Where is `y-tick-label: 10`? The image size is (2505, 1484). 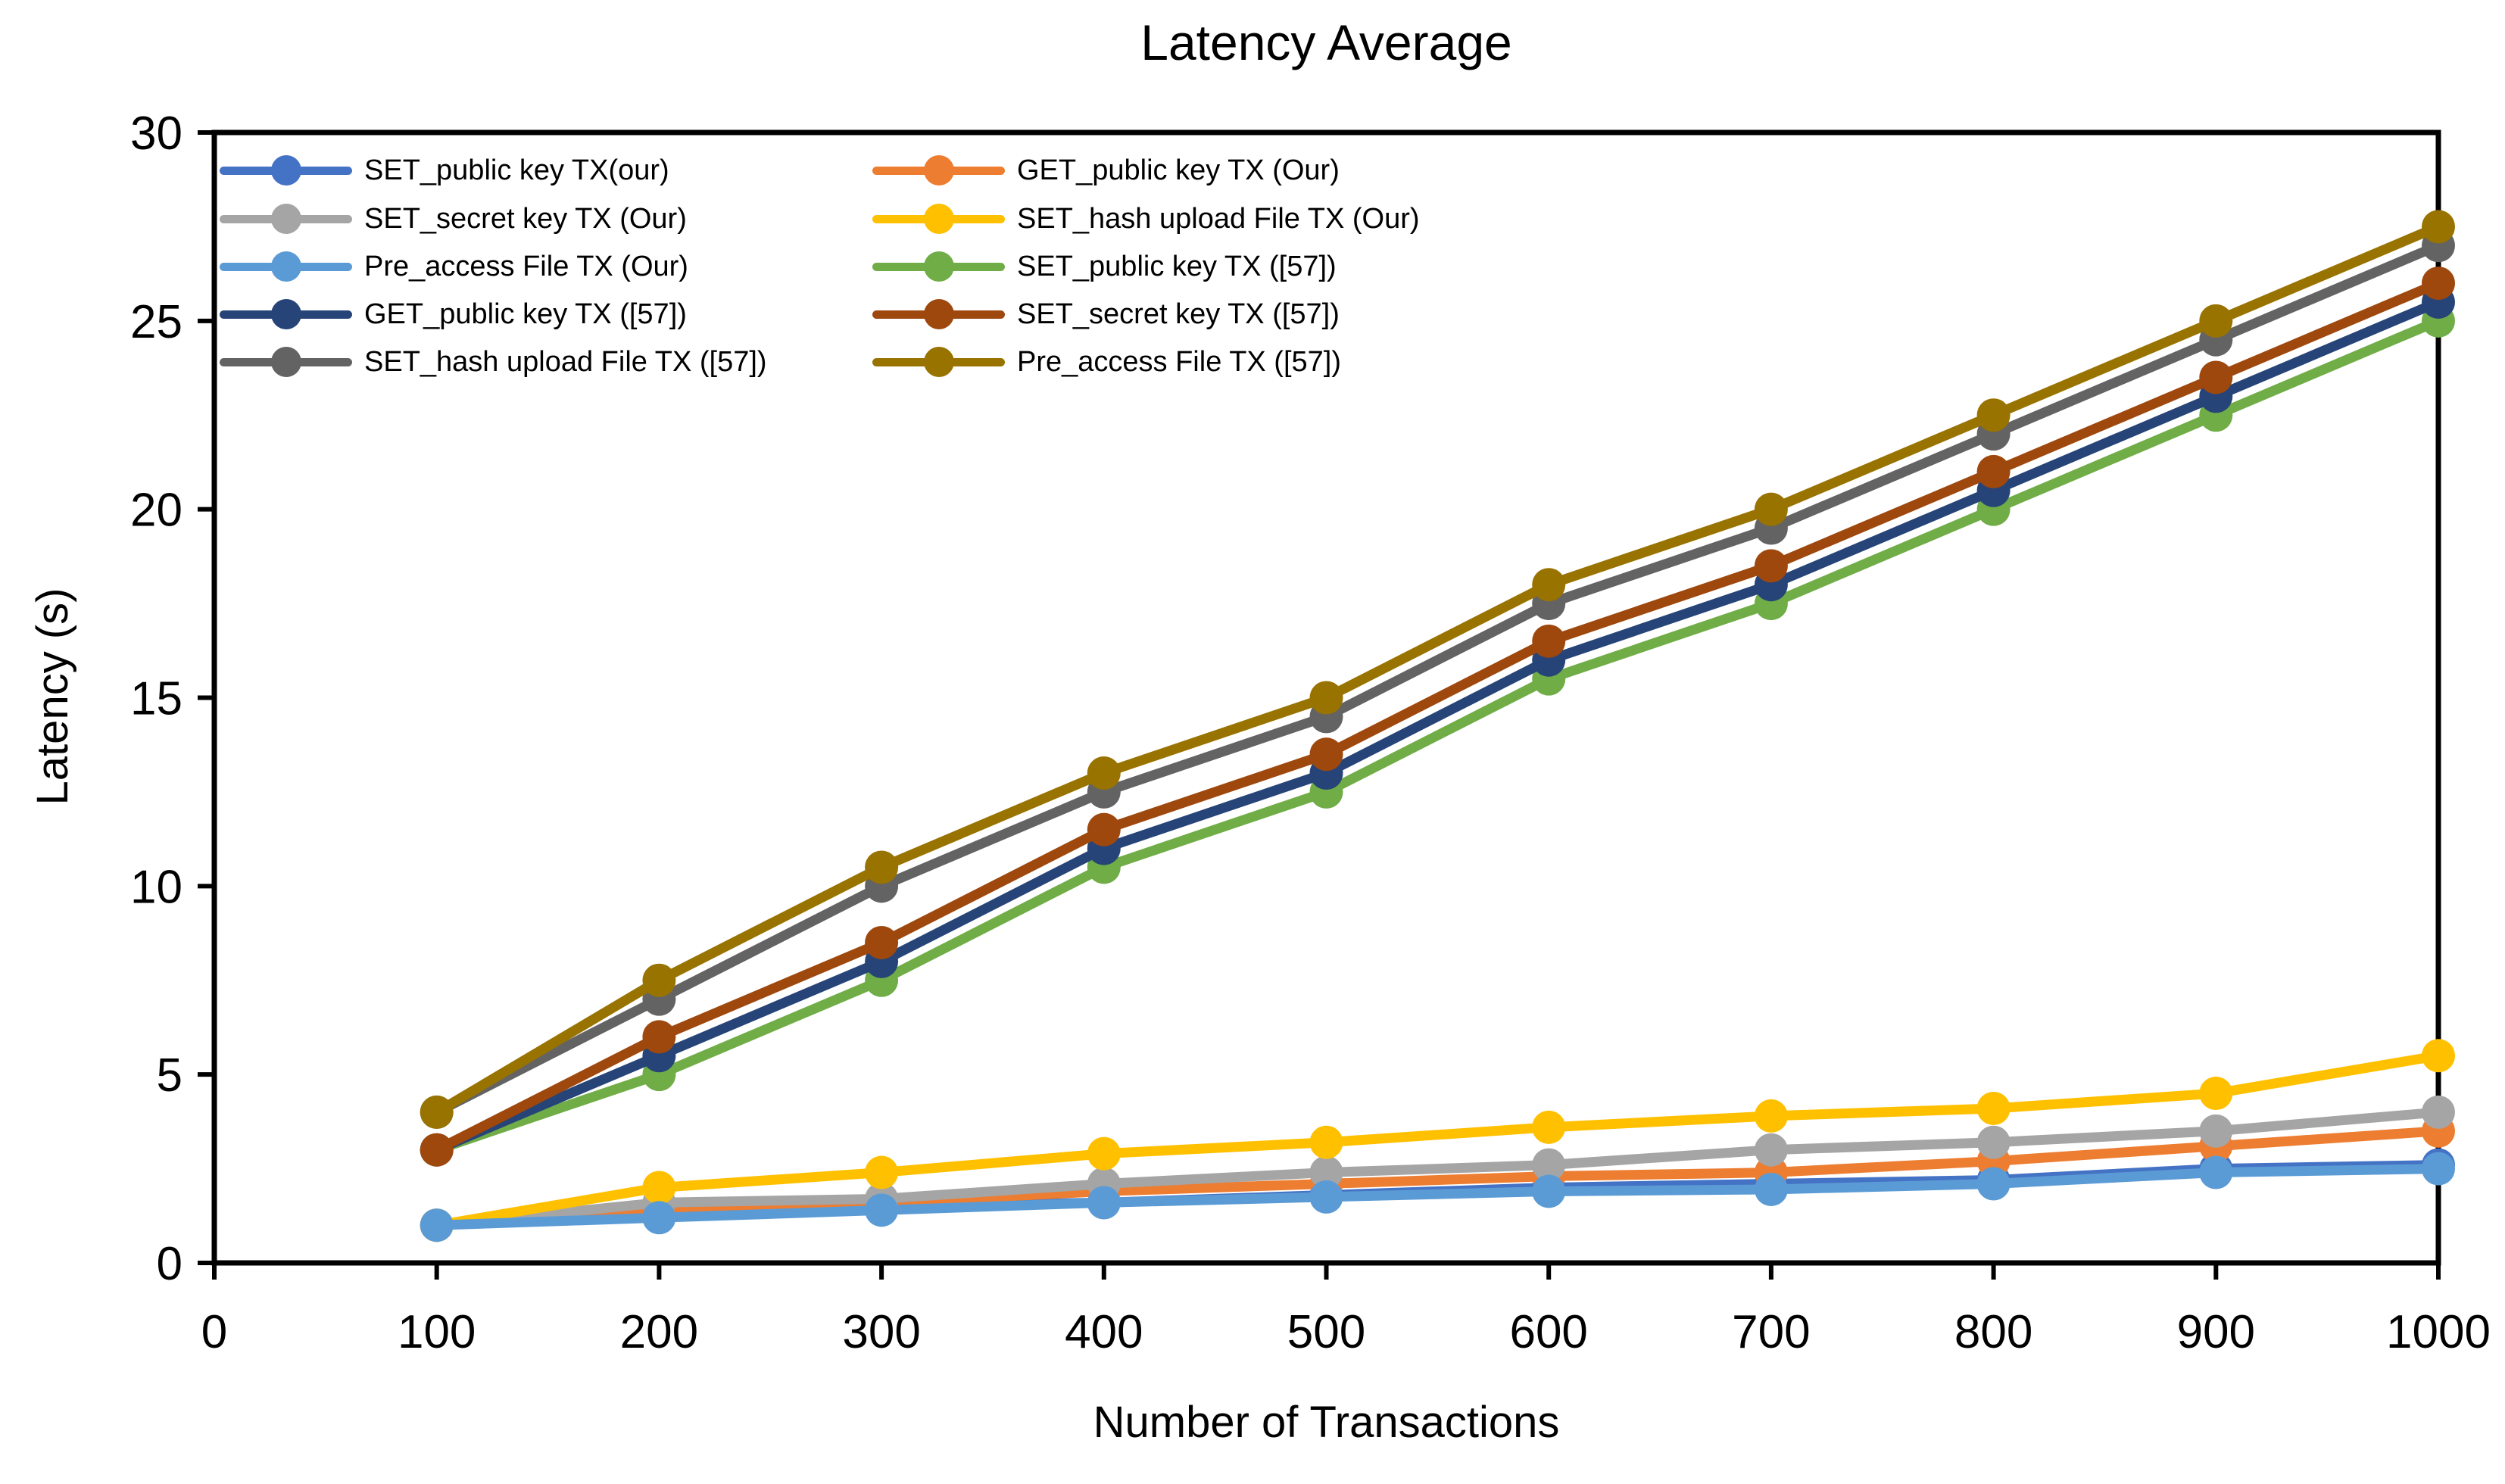
y-tick-label: 10 is located at coordinates (156, 887).